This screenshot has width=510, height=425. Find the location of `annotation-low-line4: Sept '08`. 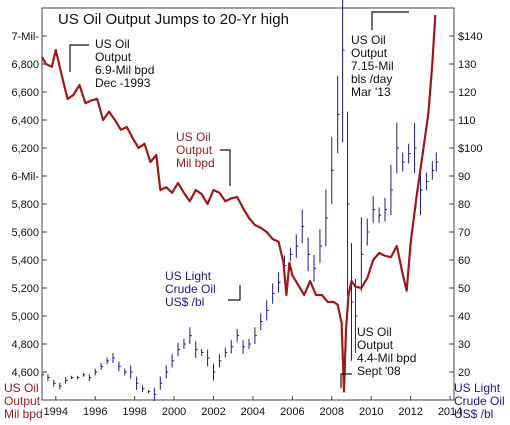

annotation-low-line4: Sept '08 is located at coordinates (379, 371).